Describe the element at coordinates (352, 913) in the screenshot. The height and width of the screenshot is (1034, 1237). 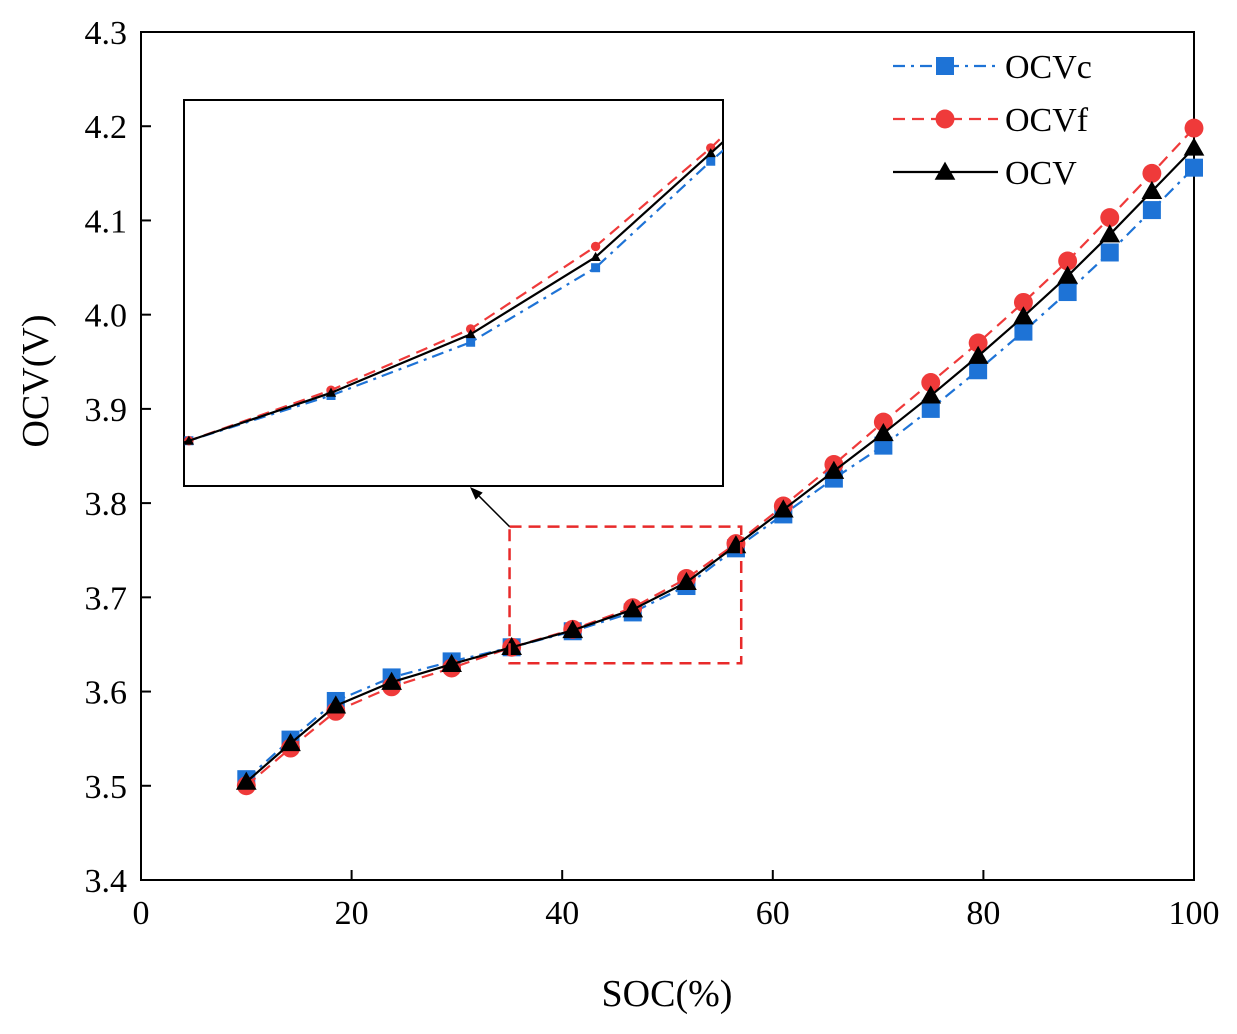
I see `x-tick-label: 20` at that location.